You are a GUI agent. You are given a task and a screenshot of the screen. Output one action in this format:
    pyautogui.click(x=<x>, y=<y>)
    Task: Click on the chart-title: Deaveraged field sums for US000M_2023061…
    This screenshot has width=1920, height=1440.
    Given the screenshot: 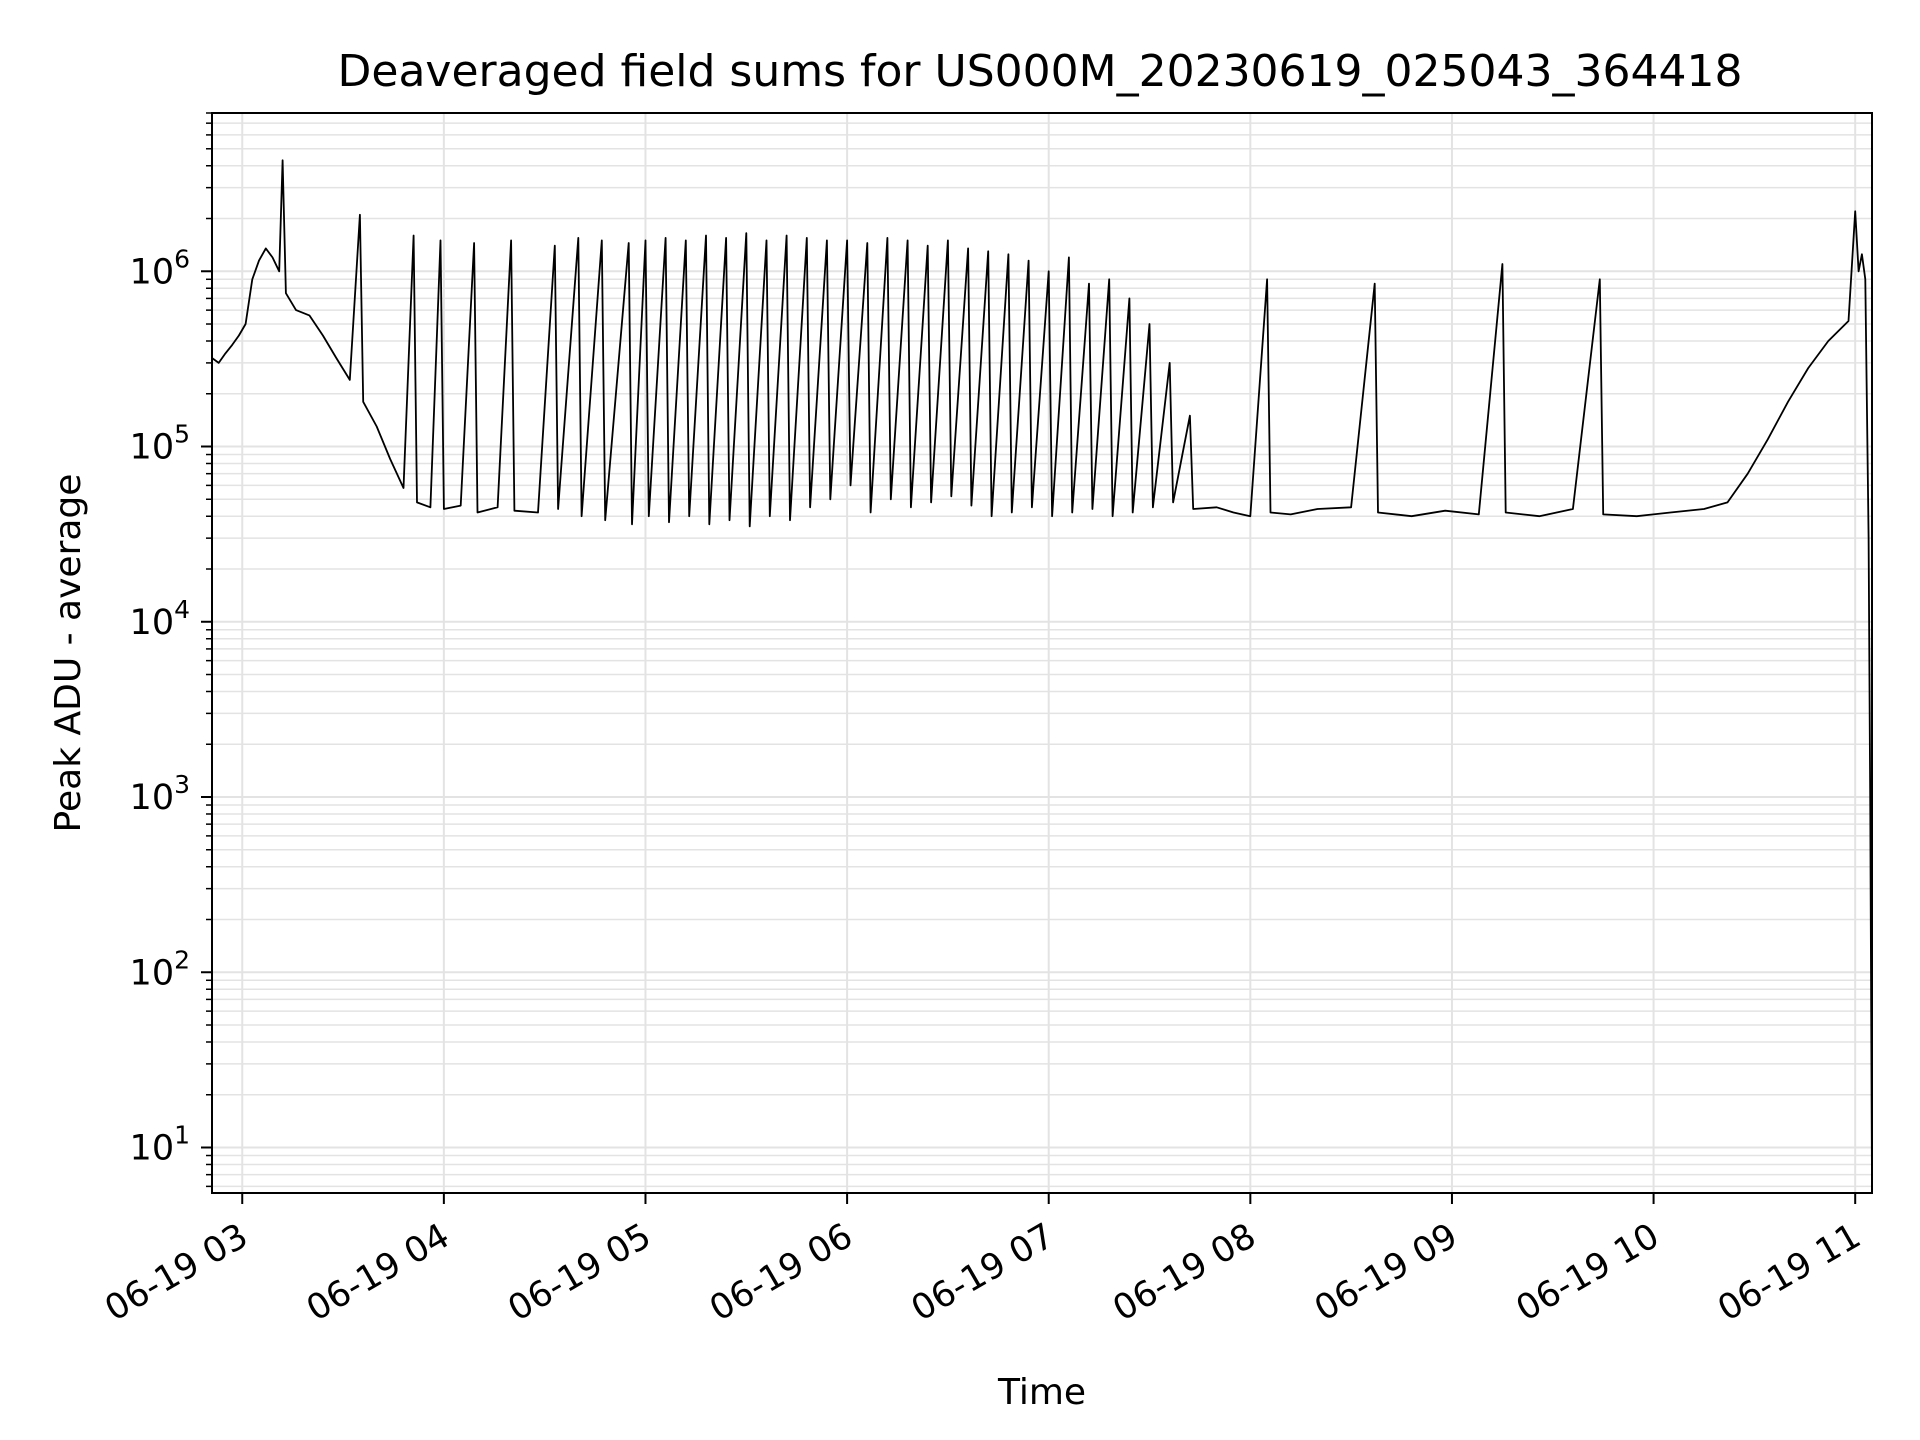 What is the action you would take?
    pyautogui.click(x=1040, y=71)
    